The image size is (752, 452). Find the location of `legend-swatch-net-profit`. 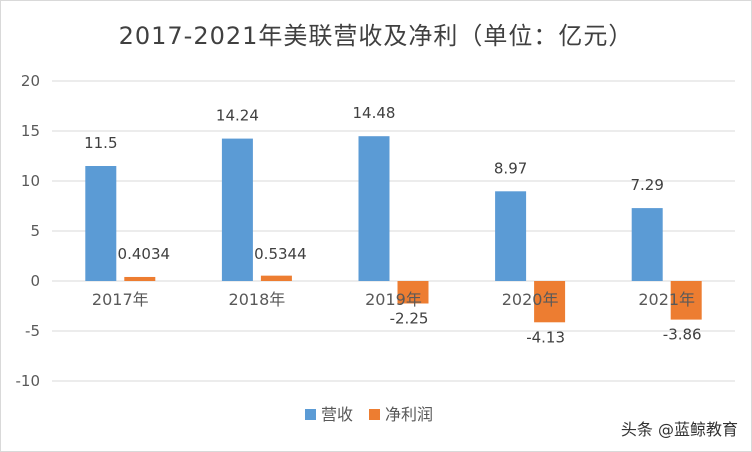

legend-swatch-net-profit is located at coordinates (374, 414).